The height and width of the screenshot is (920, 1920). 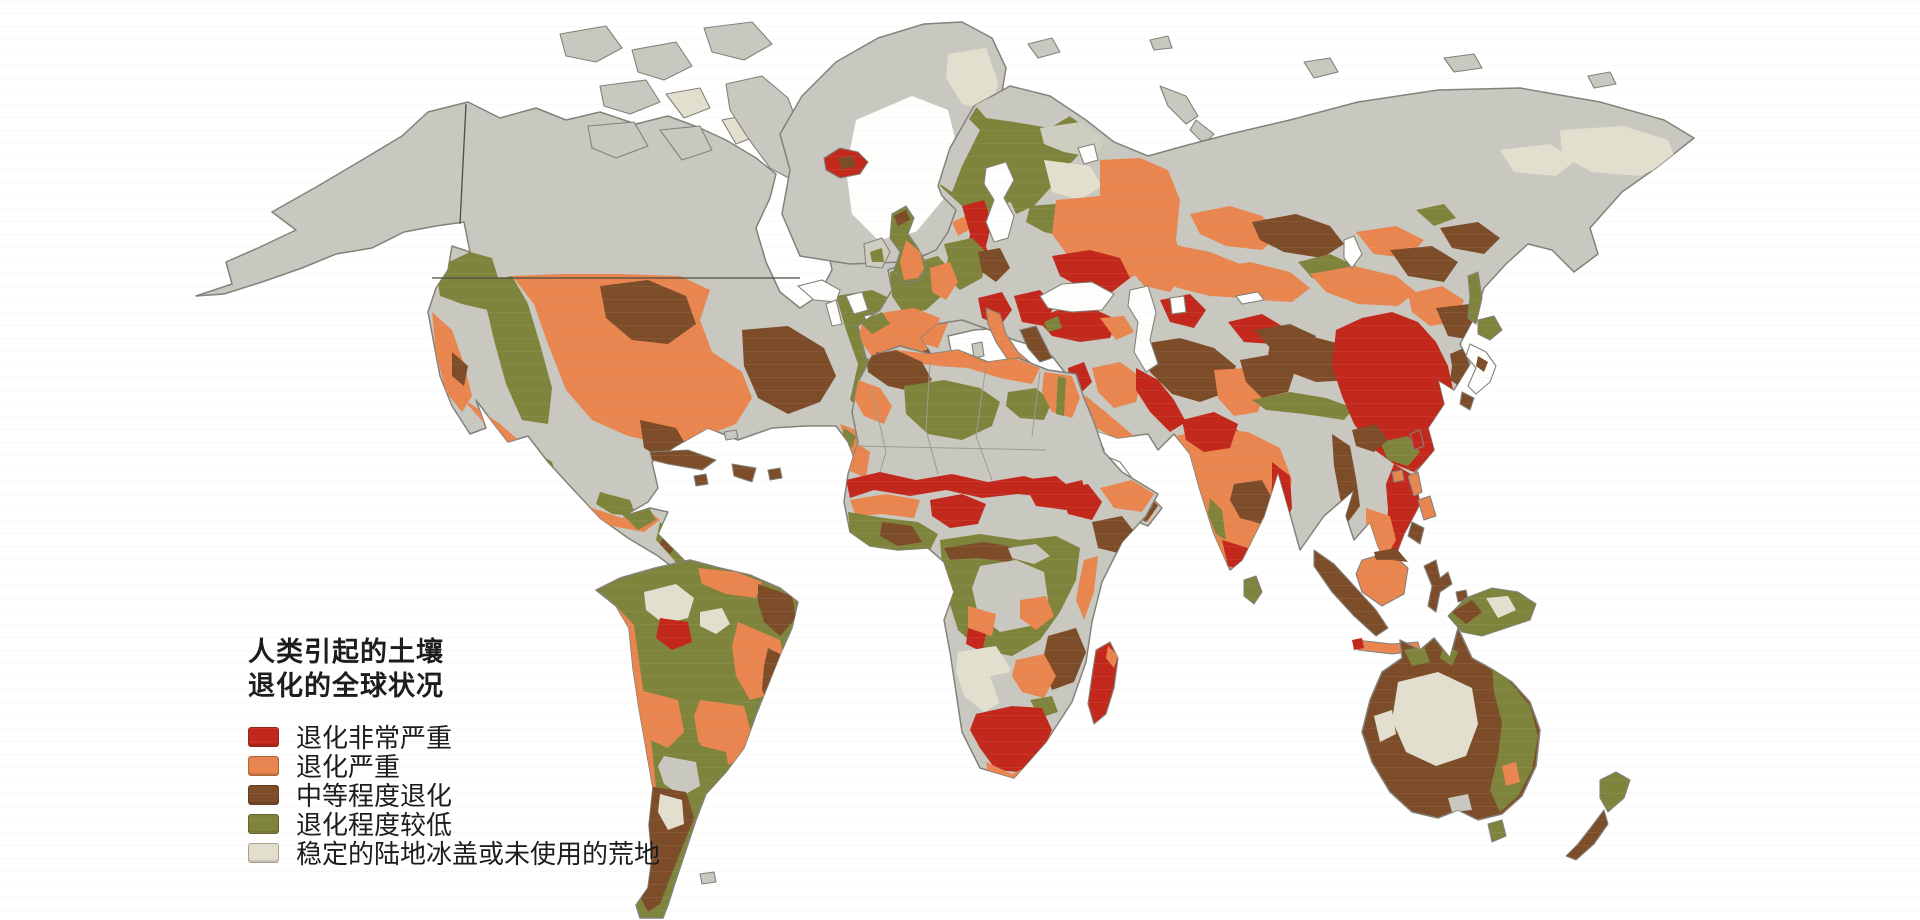 What do you see at coordinates (454, 825) in the screenshot?
I see `legend-item-low: 退化程度较低` at bounding box center [454, 825].